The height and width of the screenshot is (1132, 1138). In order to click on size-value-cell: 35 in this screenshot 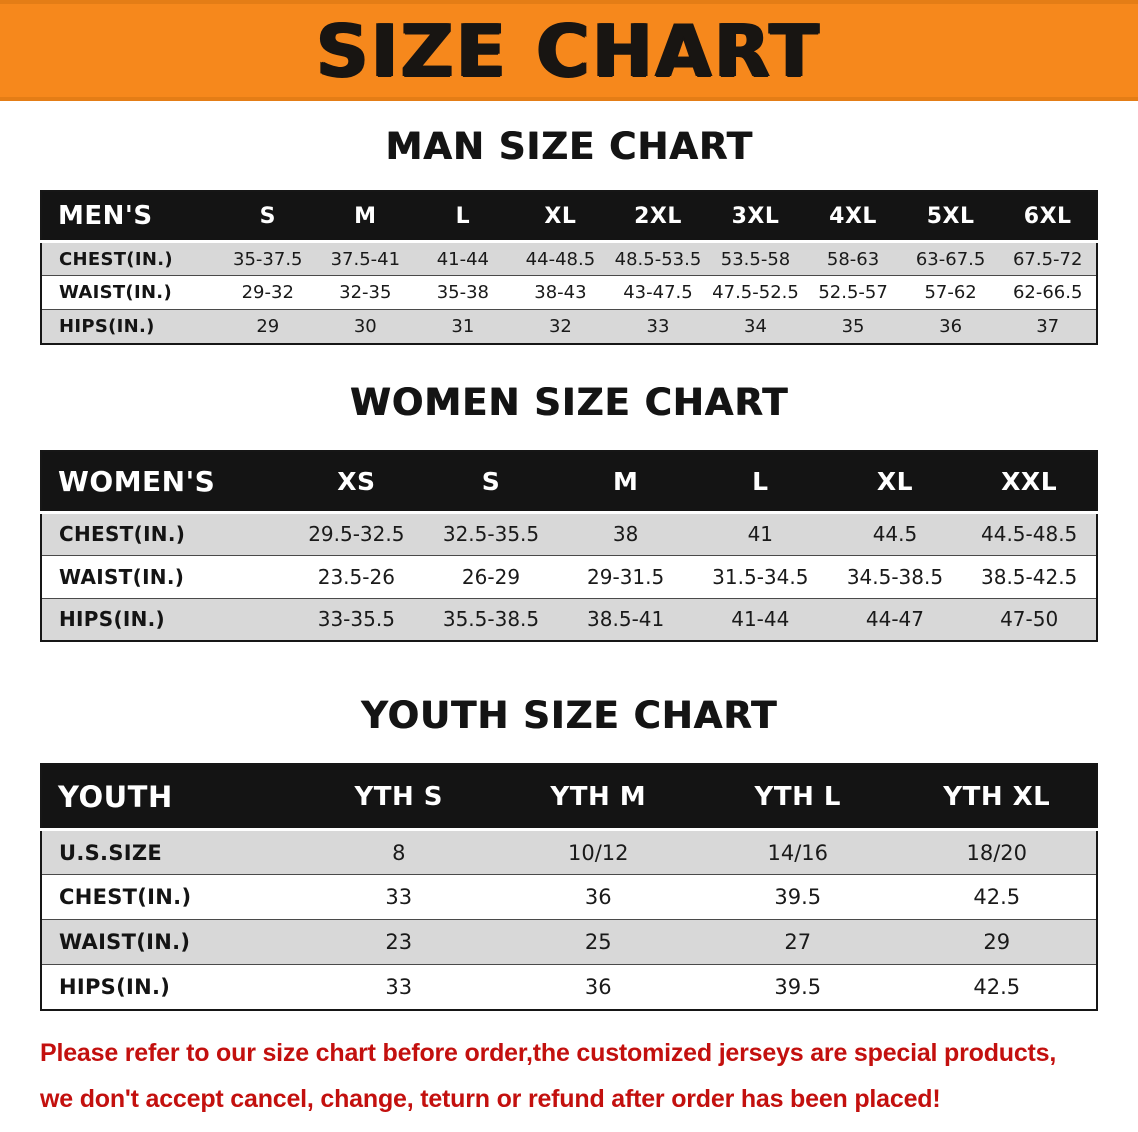, I will do `click(853, 326)`.